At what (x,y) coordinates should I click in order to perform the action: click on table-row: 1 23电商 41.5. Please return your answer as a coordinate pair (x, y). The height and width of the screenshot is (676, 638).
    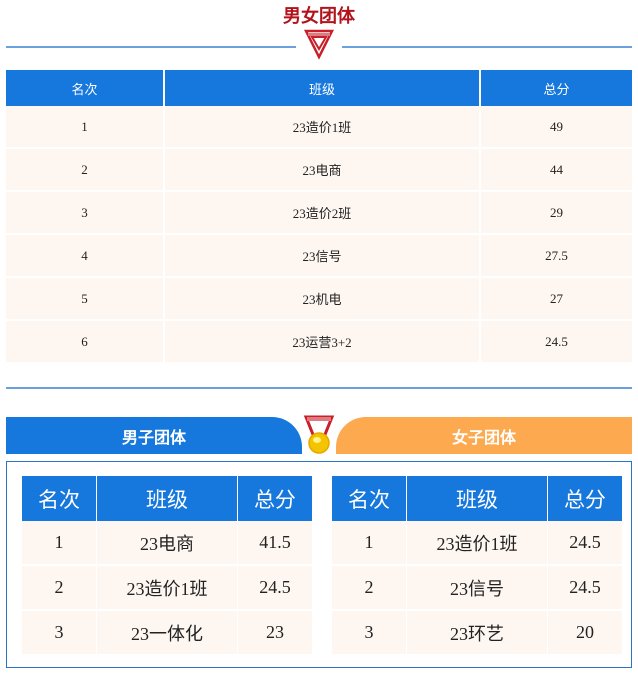
    Looking at the image, I should click on (167, 543).